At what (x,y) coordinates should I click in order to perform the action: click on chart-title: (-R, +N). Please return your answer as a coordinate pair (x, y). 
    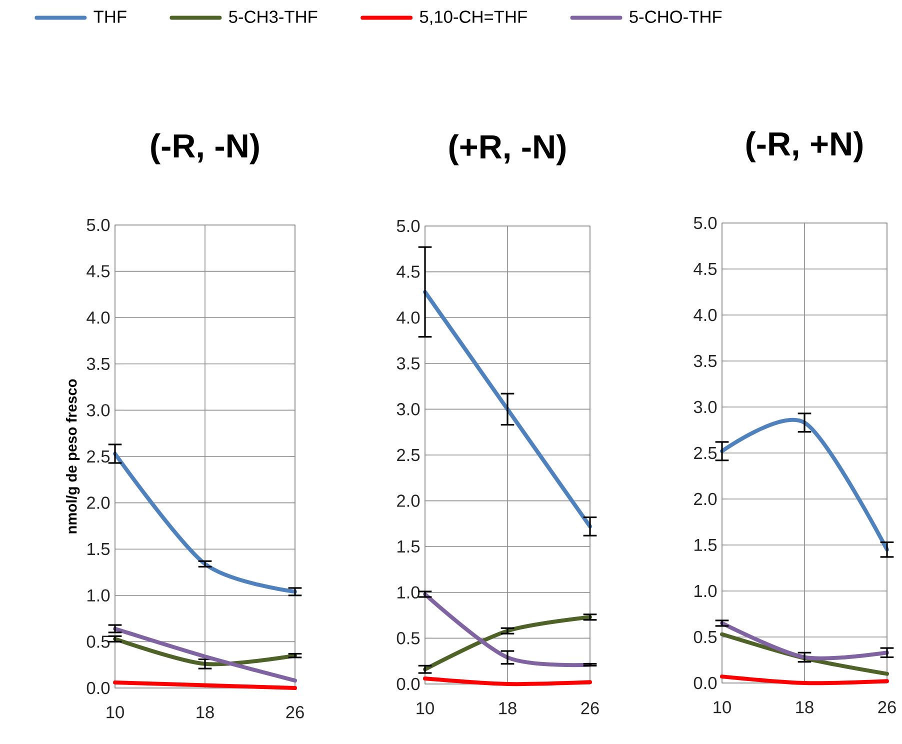
    Looking at the image, I should click on (804, 146).